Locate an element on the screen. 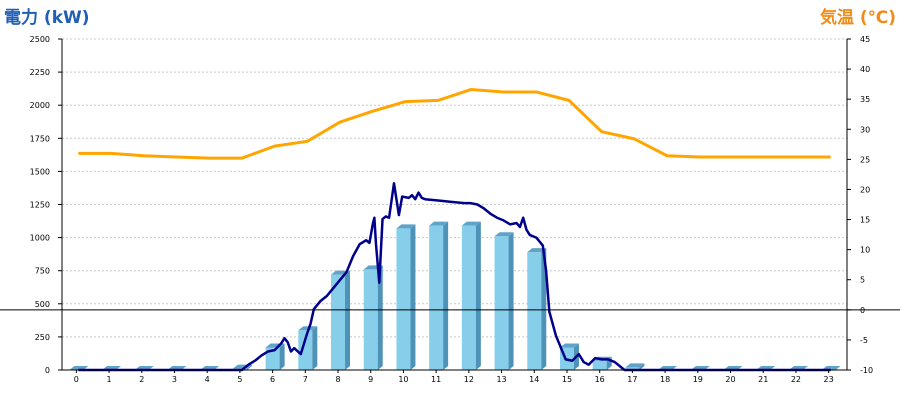 This screenshot has width=900, height=400. x-tick-label: 22 is located at coordinates (796, 379).